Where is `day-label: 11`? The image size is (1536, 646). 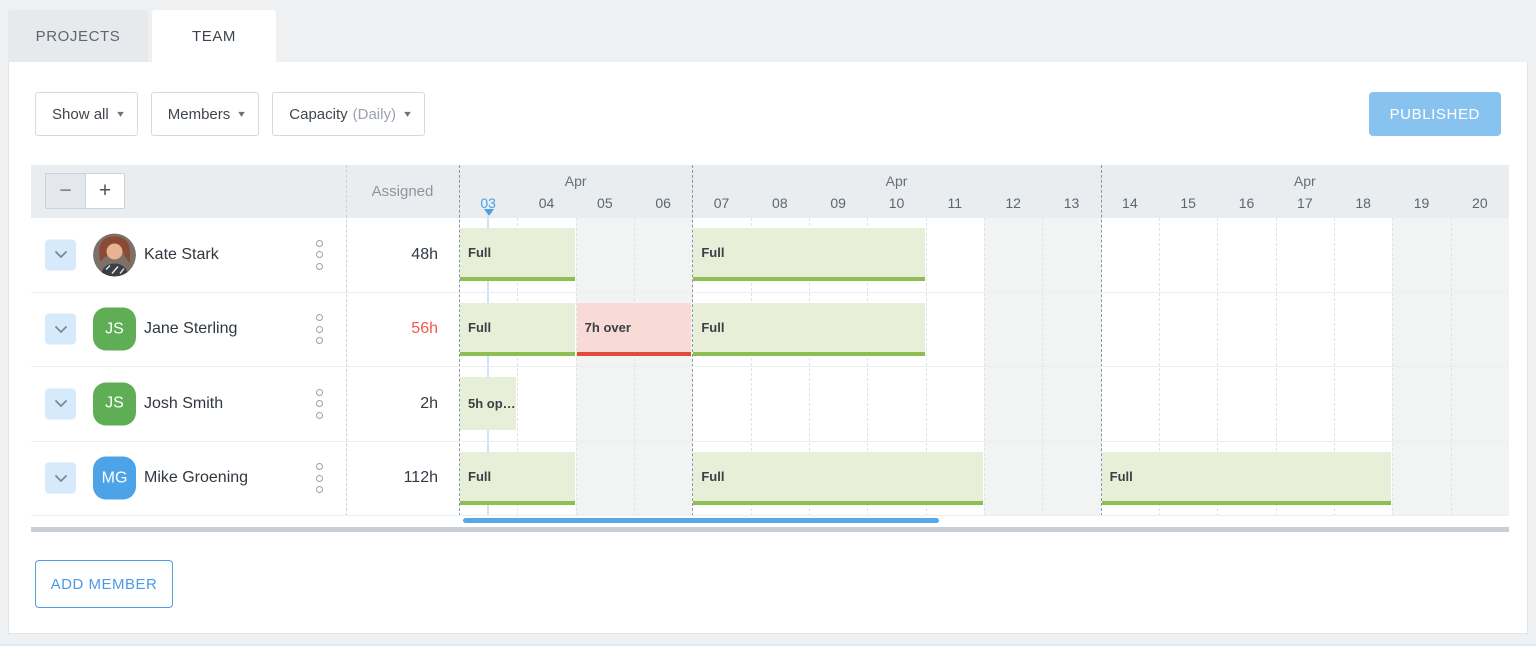 day-label: 11 is located at coordinates (955, 203).